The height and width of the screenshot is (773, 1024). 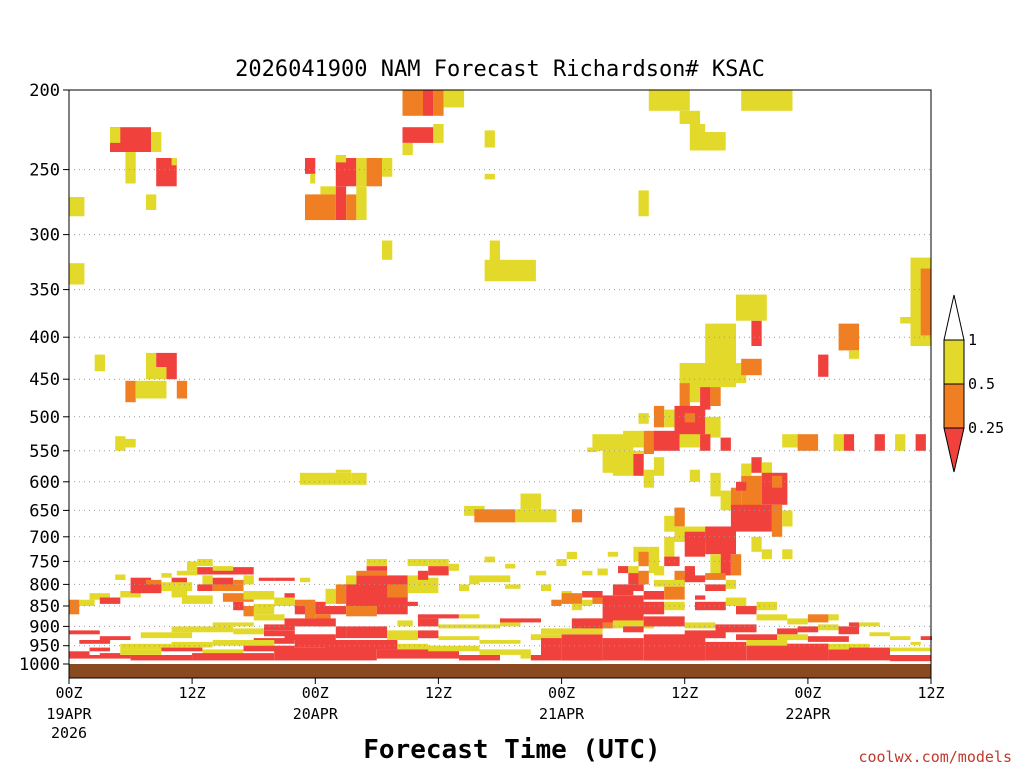 What do you see at coordinates (808, 714) in the screenshot?
I see `x-tick-date: 22APR` at bounding box center [808, 714].